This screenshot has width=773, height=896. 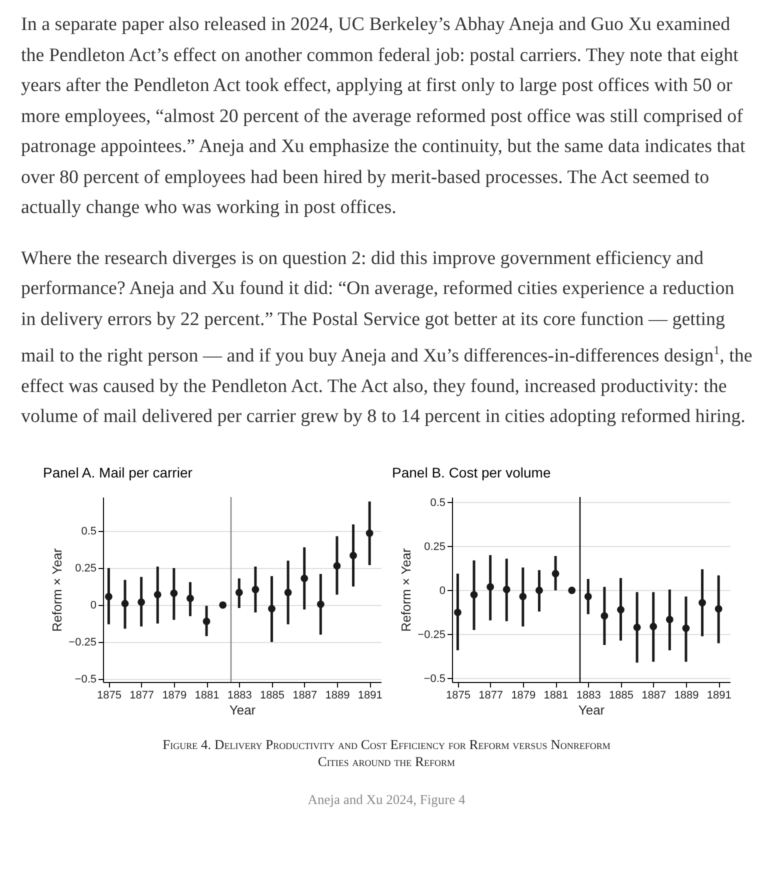 What do you see at coordinates (386, 800) in the screenshot?
I see `text: Aneja and Xu 2024, Figure 4` at bounding box center [386, 800].